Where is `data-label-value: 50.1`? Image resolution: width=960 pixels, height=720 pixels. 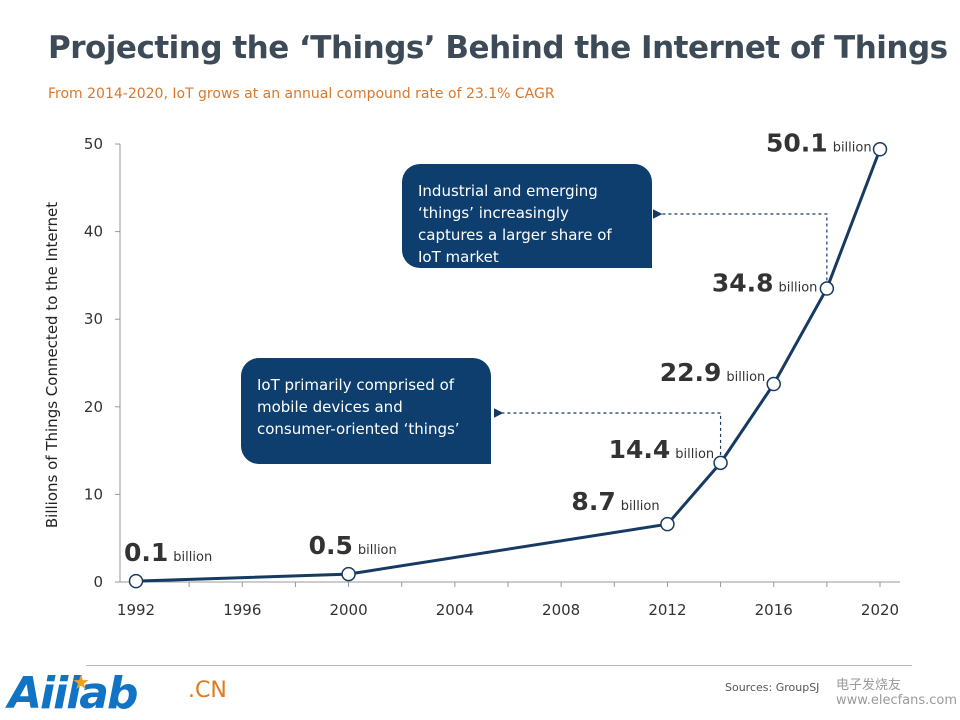
data-label-value: 50.1 is located at coordinates (797, 142).